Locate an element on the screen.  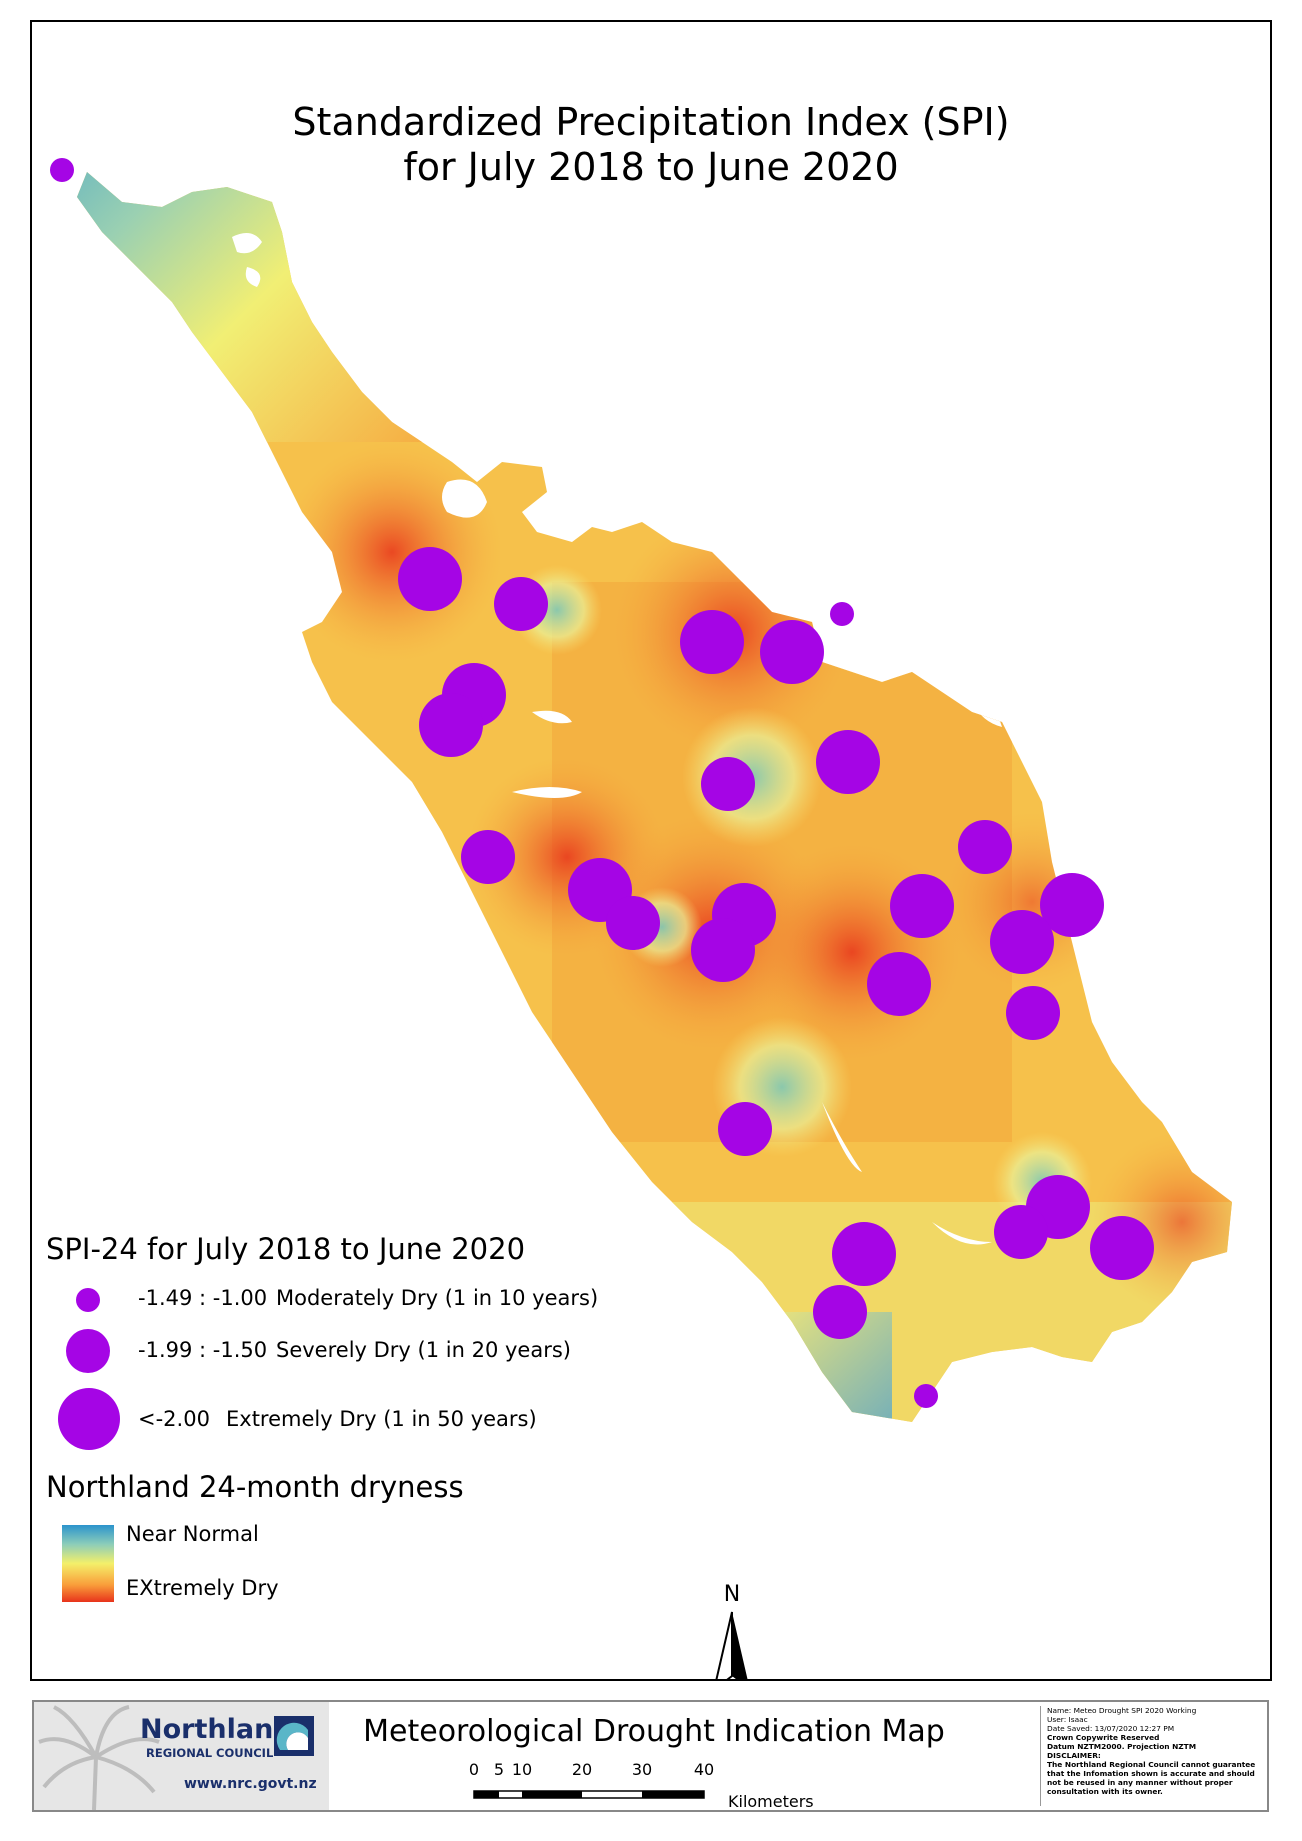
north-label: N is located at coordinates (732, 1594).